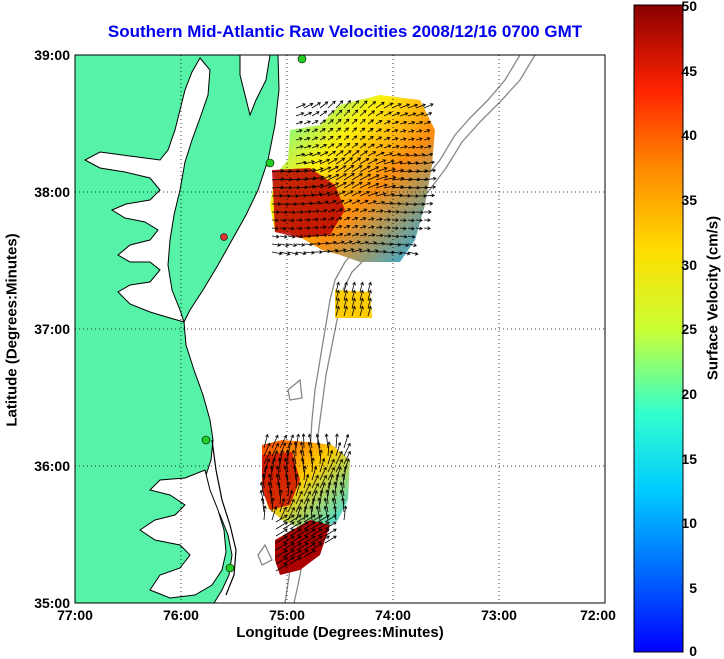 The height and width of the screenshot is (659, 724). I want to click on colorbar-tick: 40, so click(689, 135).